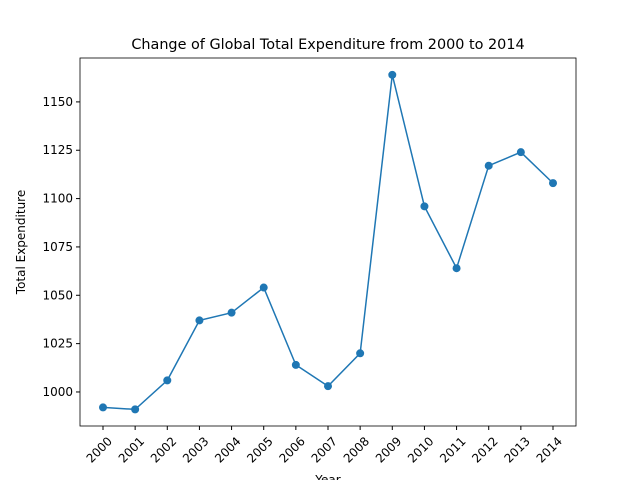 Image resolution: width=640 pixels, height=480 pixels. What do you see at coordinates (21, 242) in the screenshot?
I see `y-axis-label: Total Expenditure` at bounding box center [21, 242].